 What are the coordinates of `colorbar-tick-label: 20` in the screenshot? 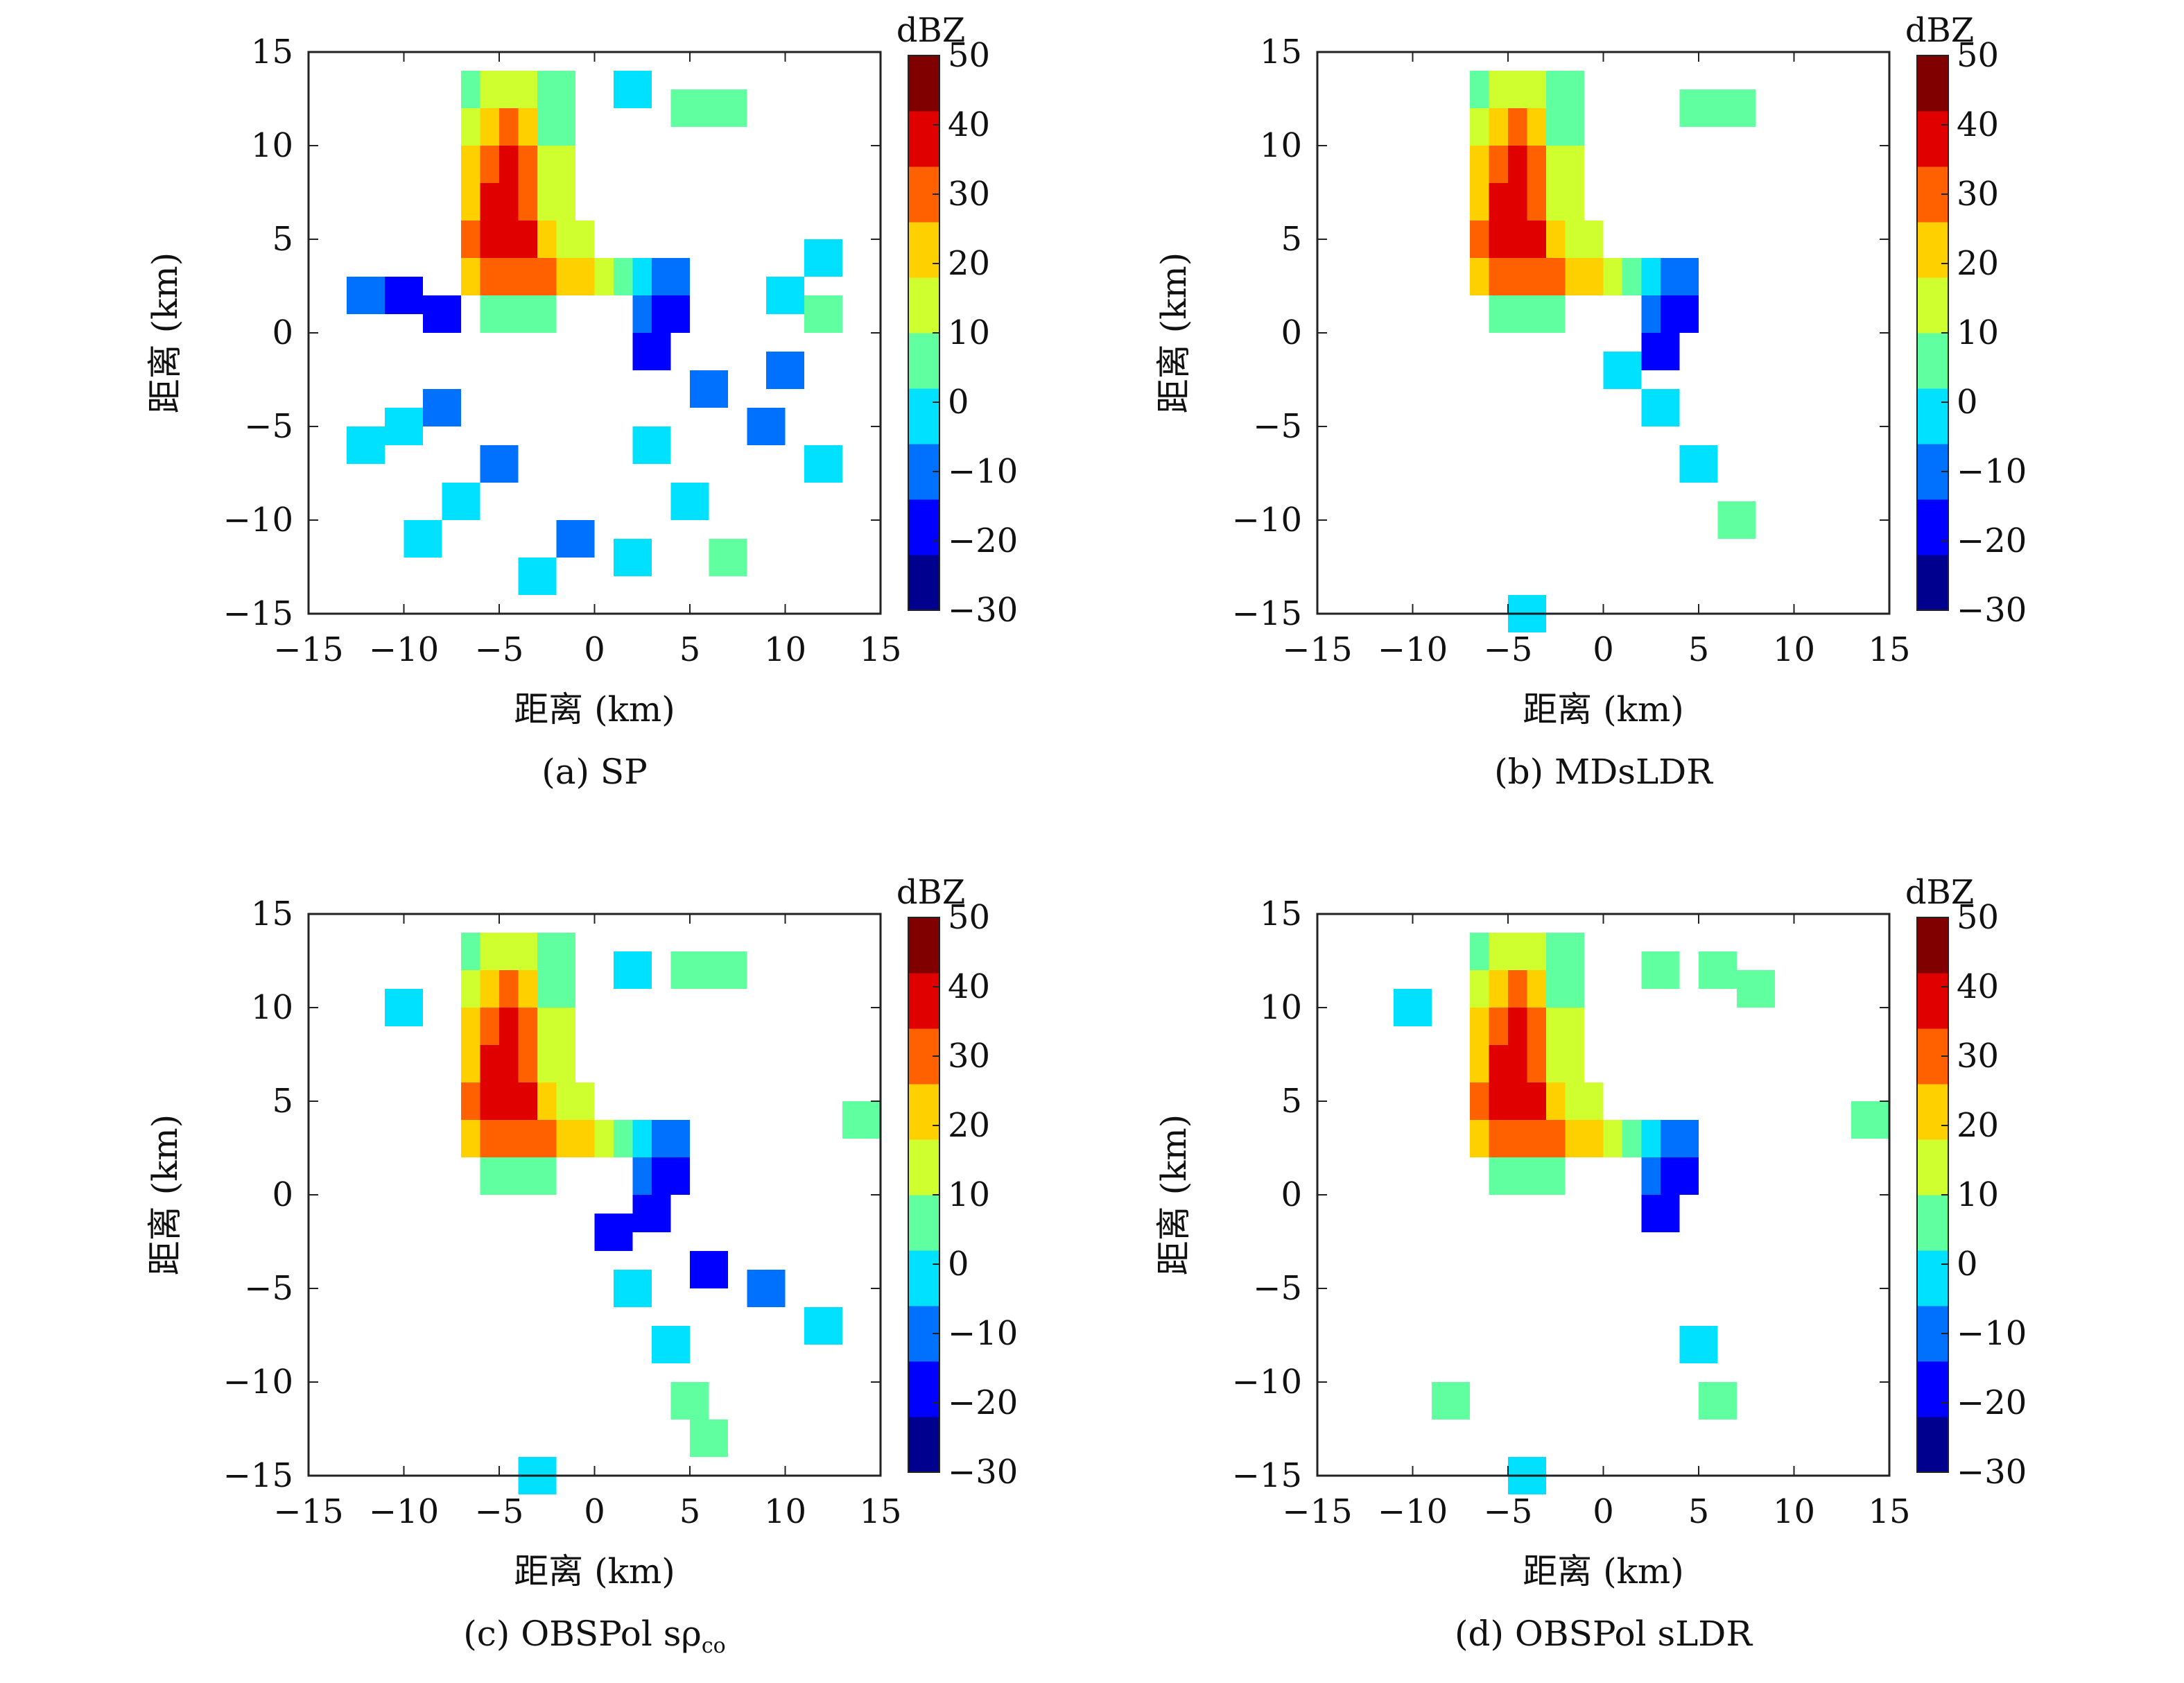 It's located at (969, 263).